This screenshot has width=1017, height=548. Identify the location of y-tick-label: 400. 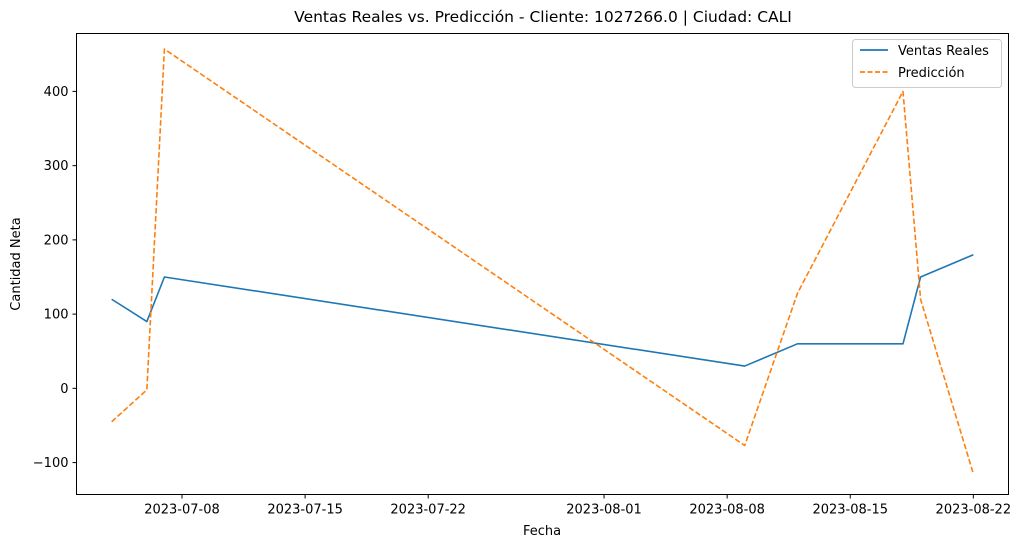
(56, 92).